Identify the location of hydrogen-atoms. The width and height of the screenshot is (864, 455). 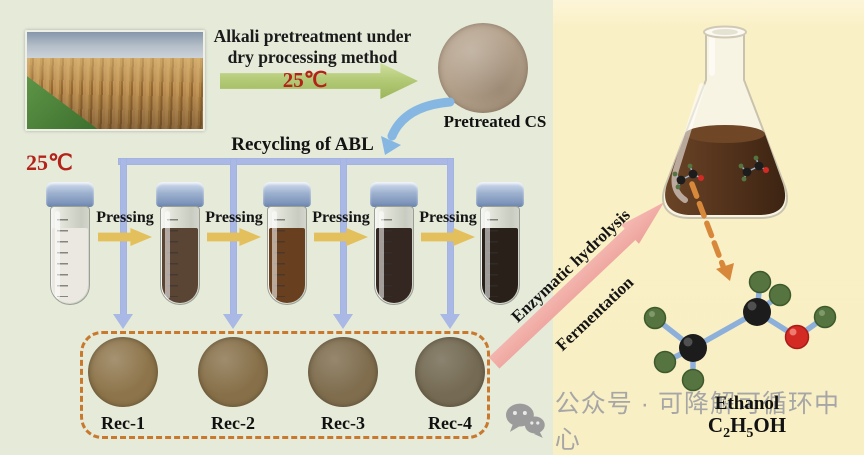
(740, 331).